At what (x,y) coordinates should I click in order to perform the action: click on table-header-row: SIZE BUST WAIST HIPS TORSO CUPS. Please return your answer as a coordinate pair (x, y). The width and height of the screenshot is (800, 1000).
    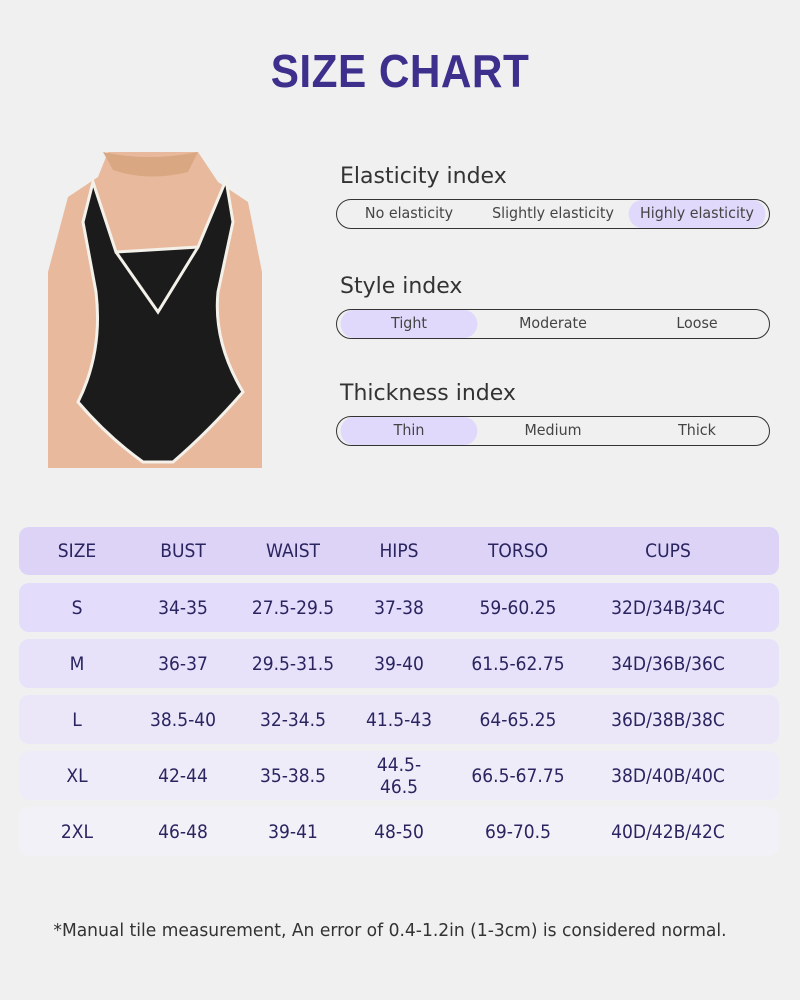
    Looking at the image, I should click on (399, 551).